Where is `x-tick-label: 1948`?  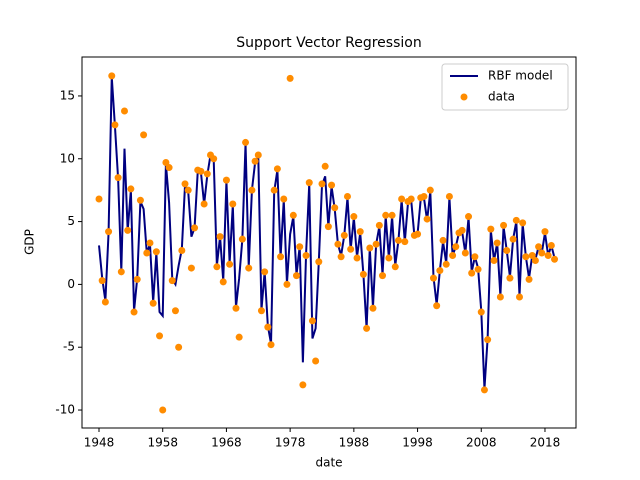
x-tick-label: 1948 is located at coordinates (99, 443).